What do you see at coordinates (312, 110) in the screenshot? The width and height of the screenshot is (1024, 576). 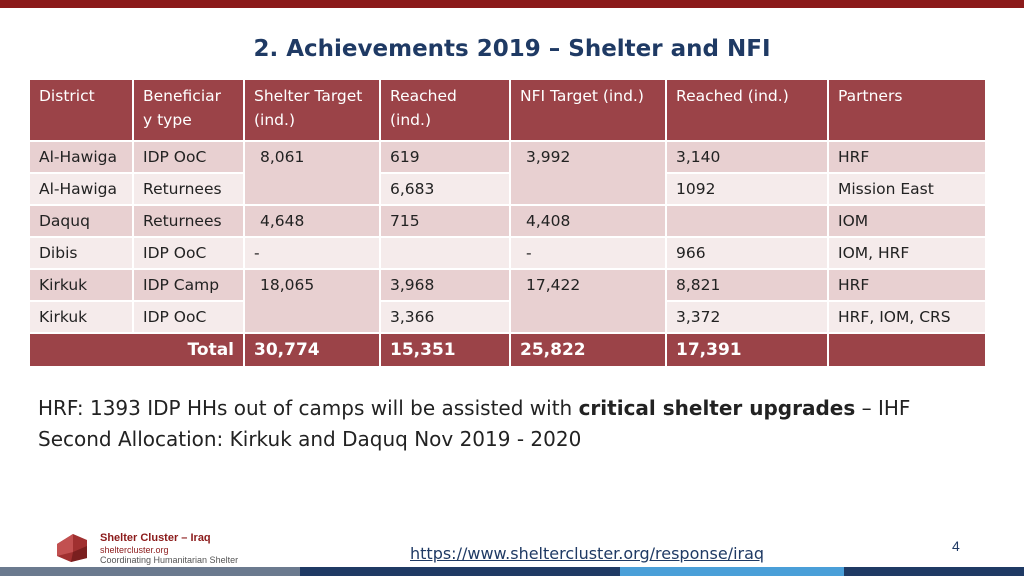 I see `header-shelter-target: Shelter Target (ind.)` at bounding box center [312, 110].